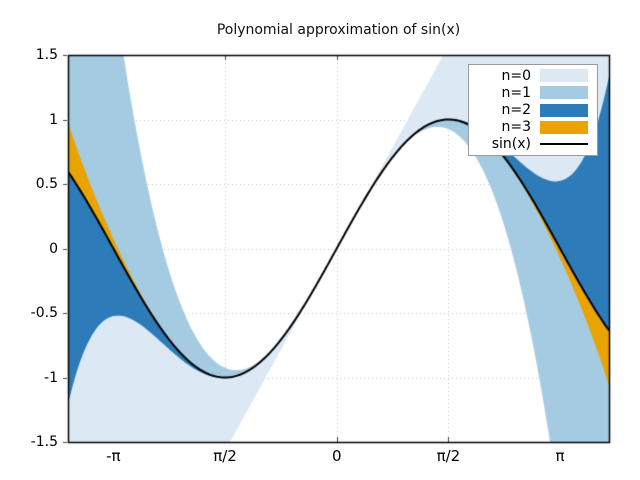  I want to click on x-tick-label: -π, so click(113, 456).